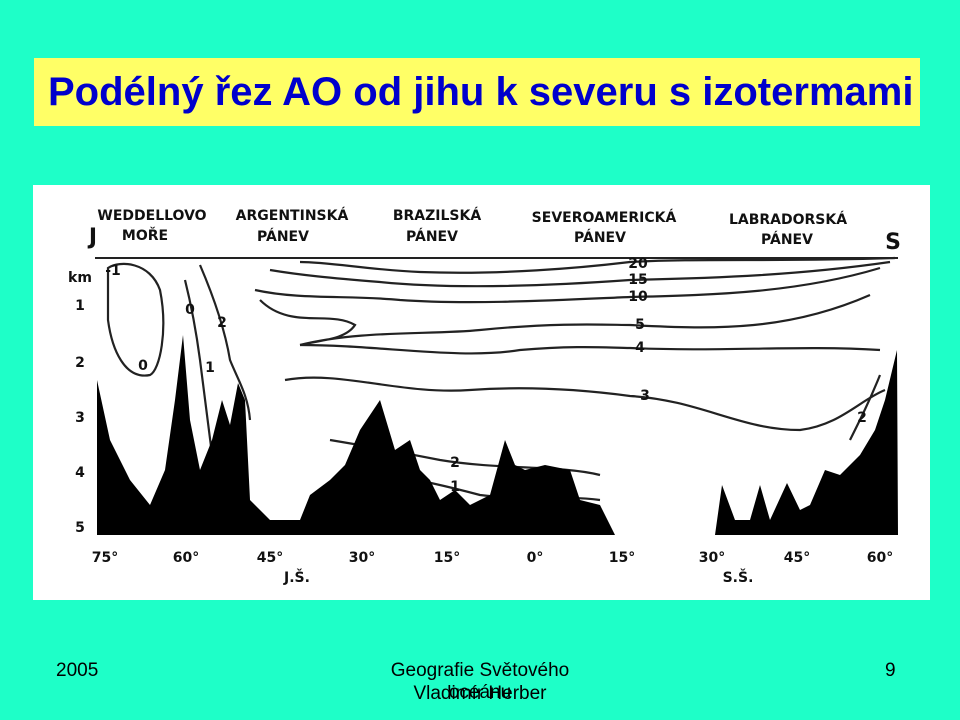 The image size is (960, 720). I want to click on isotherm-label: 4, so click(640, 348).